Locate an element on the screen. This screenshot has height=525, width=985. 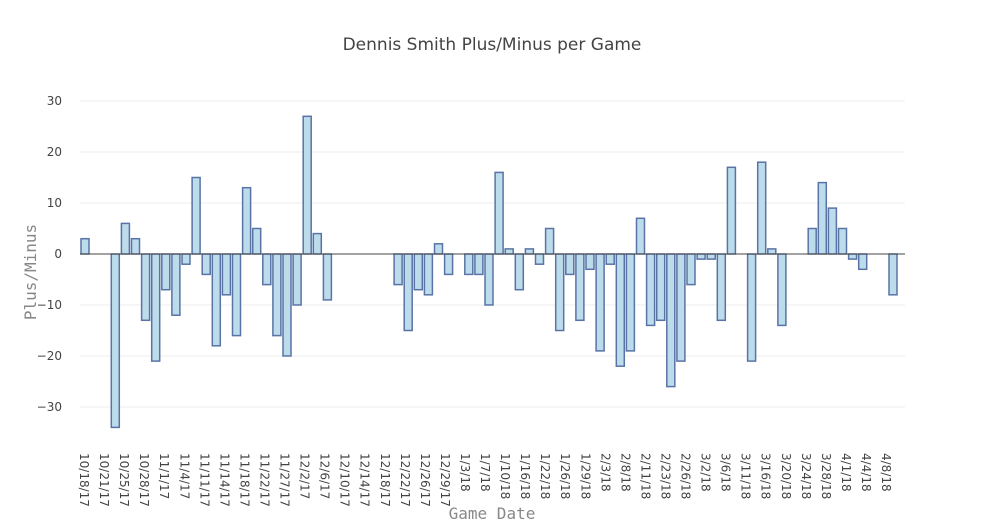
y-tick-label: 30 is located at coordinates (54, 101).